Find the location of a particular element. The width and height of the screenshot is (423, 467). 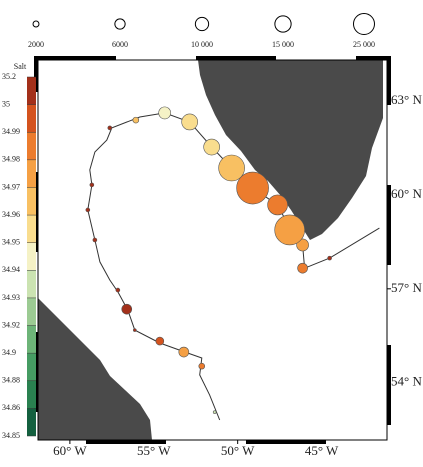

colorbar-title: Salt is located at coordinates (20, 66).